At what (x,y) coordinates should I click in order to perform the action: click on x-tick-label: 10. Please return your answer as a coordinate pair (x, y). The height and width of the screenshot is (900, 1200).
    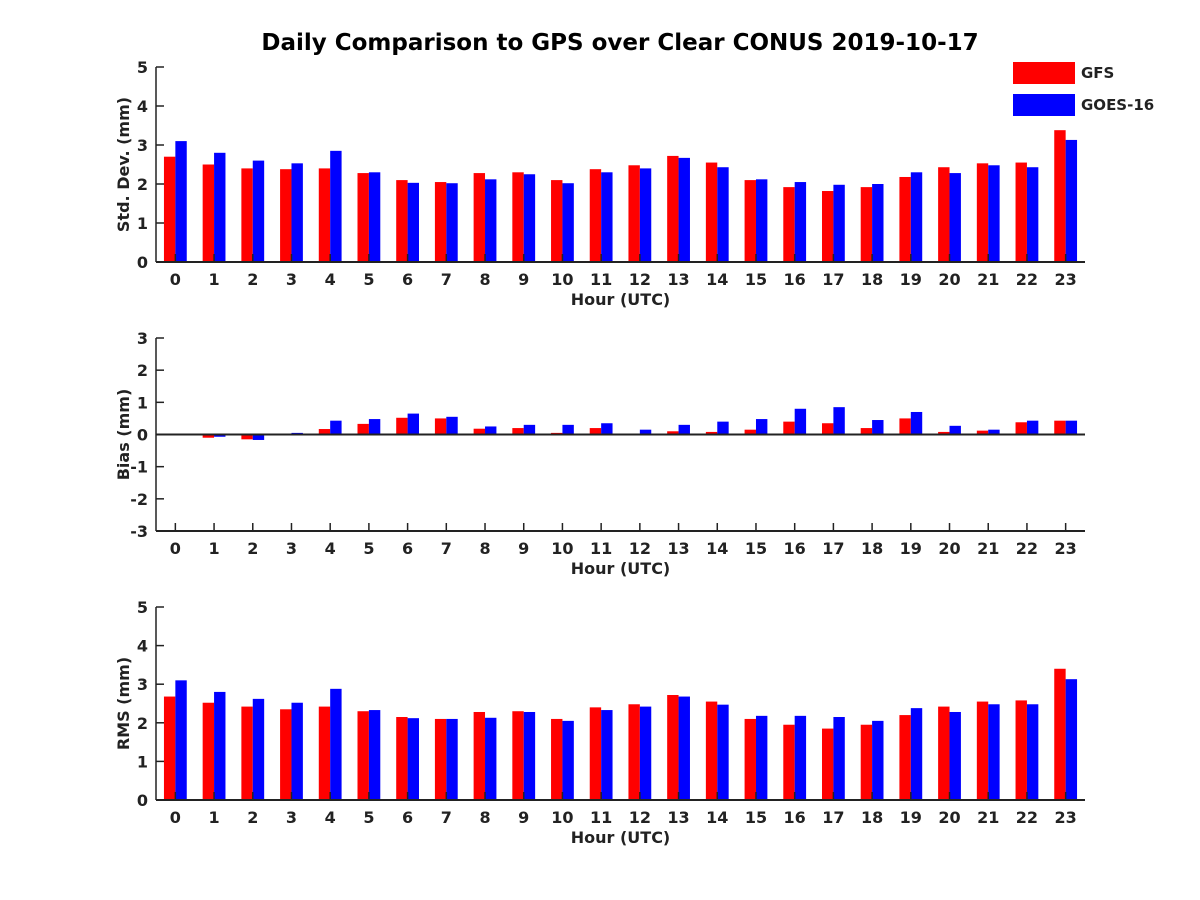
    Looking at the image, I should click on (562, 279).